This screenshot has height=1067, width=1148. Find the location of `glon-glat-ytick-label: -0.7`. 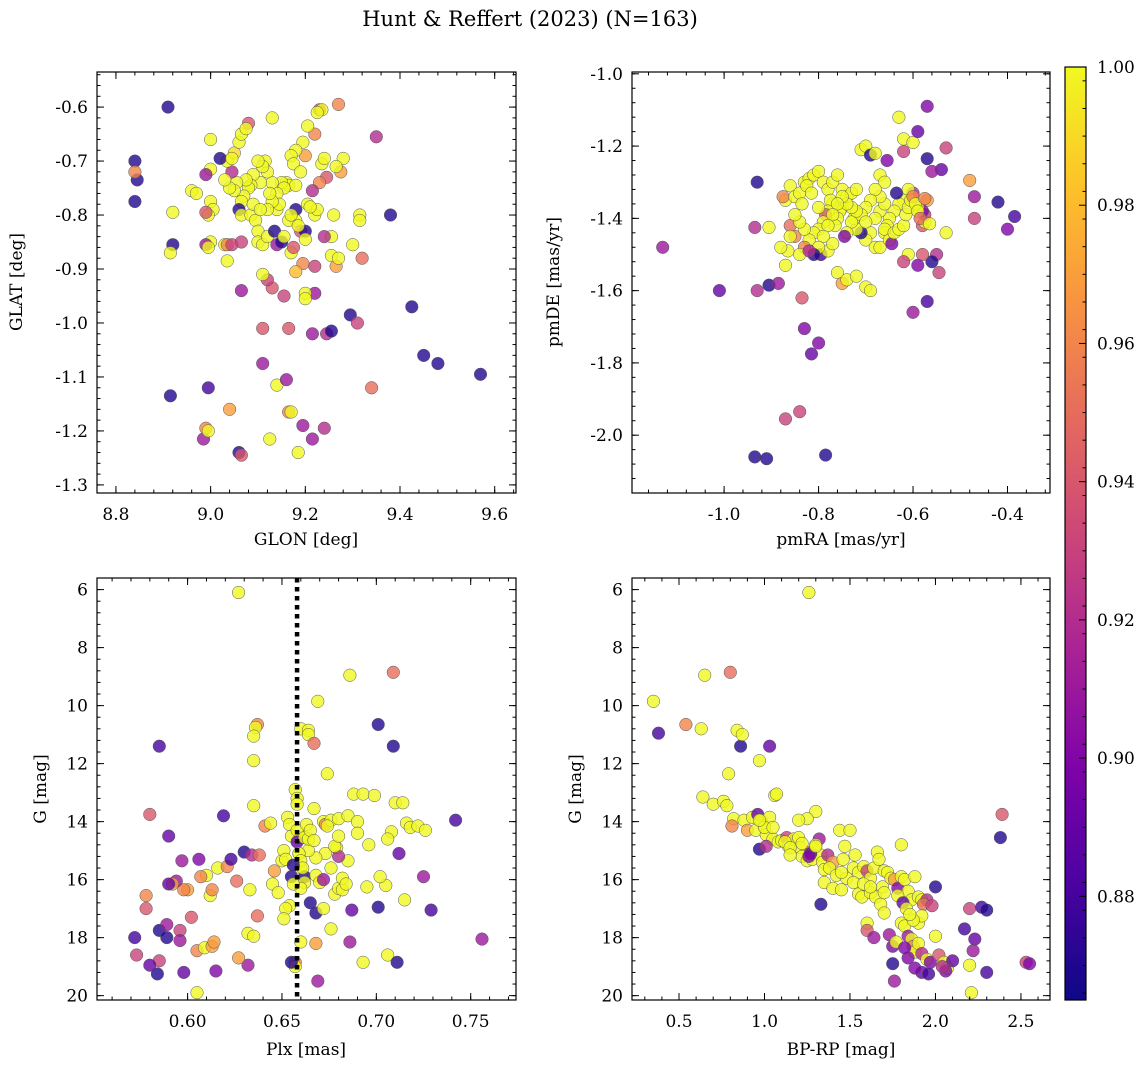

glon-glat-ytick-label: -0.7 is located at coordinates (71, 162).